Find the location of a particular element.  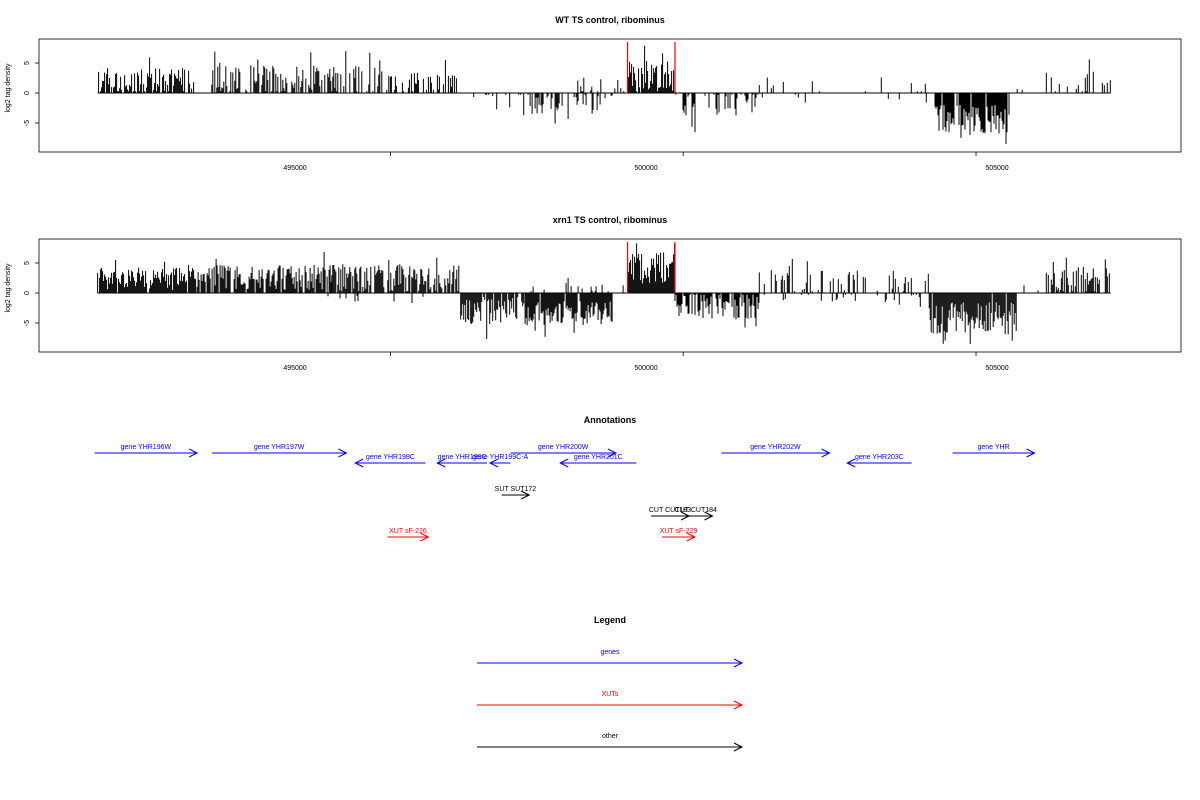

feature-label: gene YHR201C is located at coordinates (598, 457).